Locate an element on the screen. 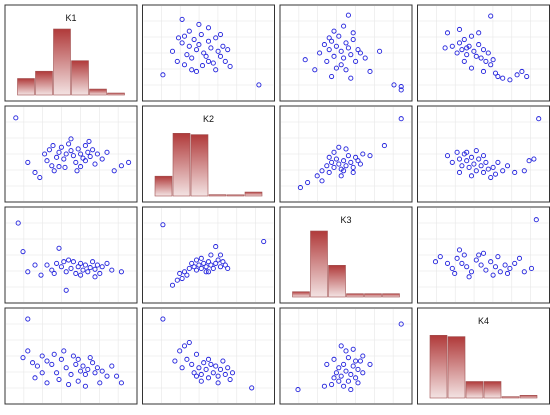 Image resolution: width=550 pixels, height=415 pixels. histogram-cell-K1: K1 is located at coordinates (71, 53).